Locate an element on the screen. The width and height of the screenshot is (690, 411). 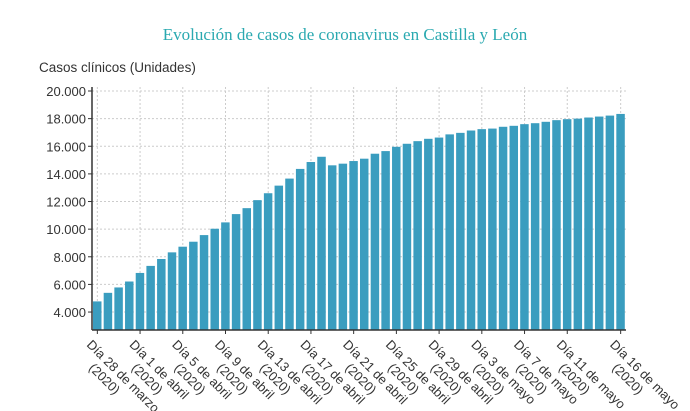
y-tick-label: 8.000 is located at coordinates (69, 257).